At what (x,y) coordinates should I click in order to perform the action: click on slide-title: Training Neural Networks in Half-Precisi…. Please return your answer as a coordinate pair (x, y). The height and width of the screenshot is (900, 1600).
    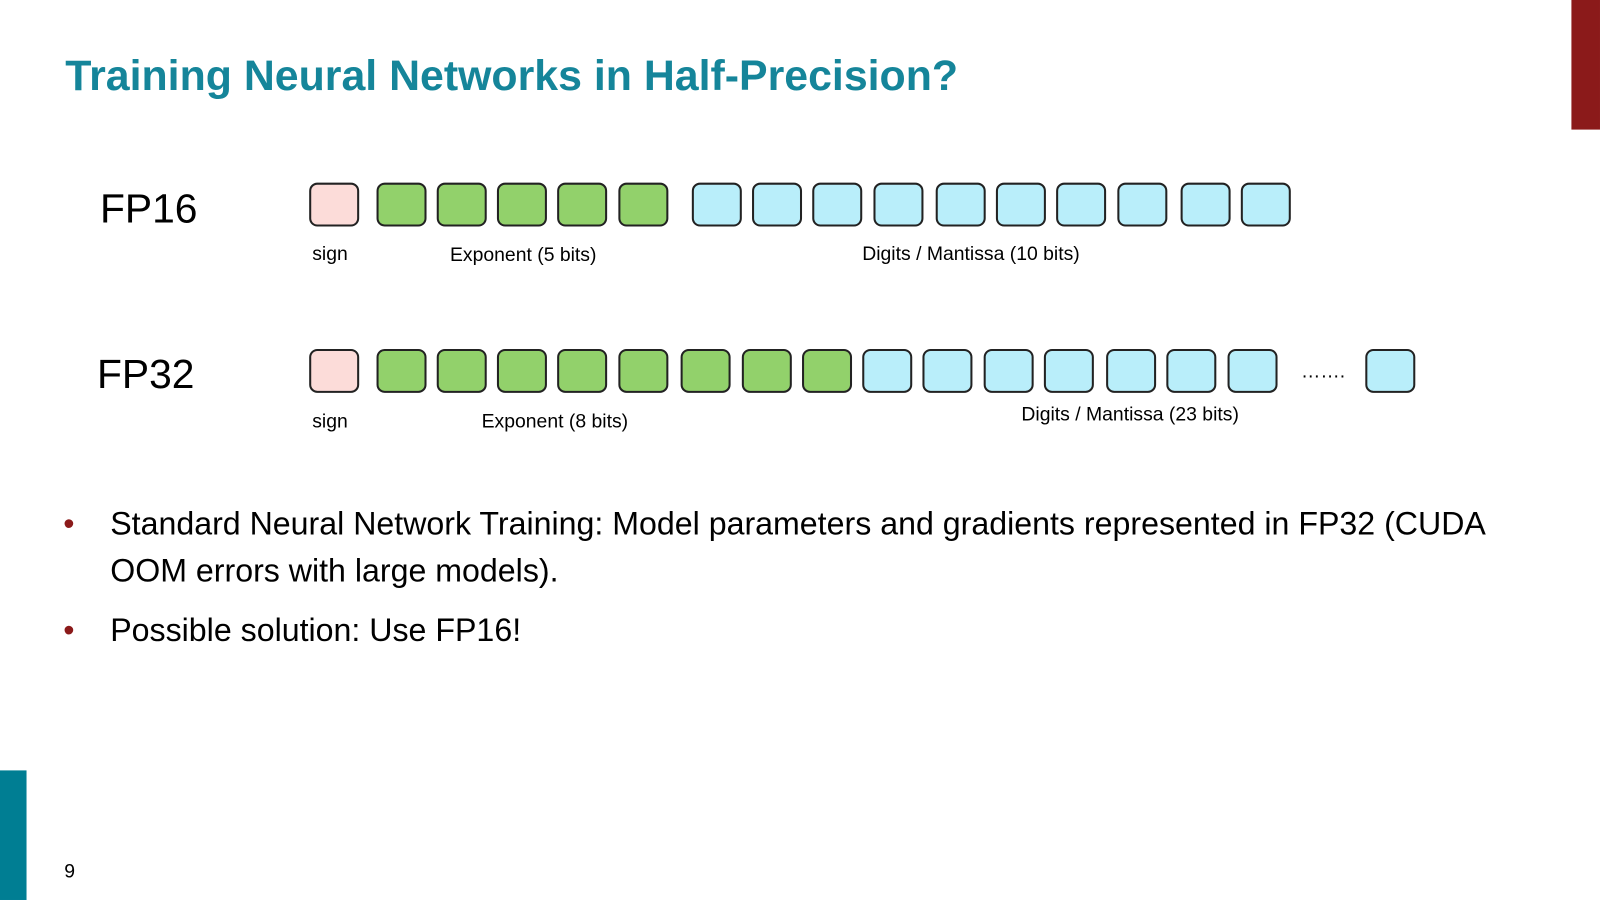
    Looking at the image, I should click on (511, 76).